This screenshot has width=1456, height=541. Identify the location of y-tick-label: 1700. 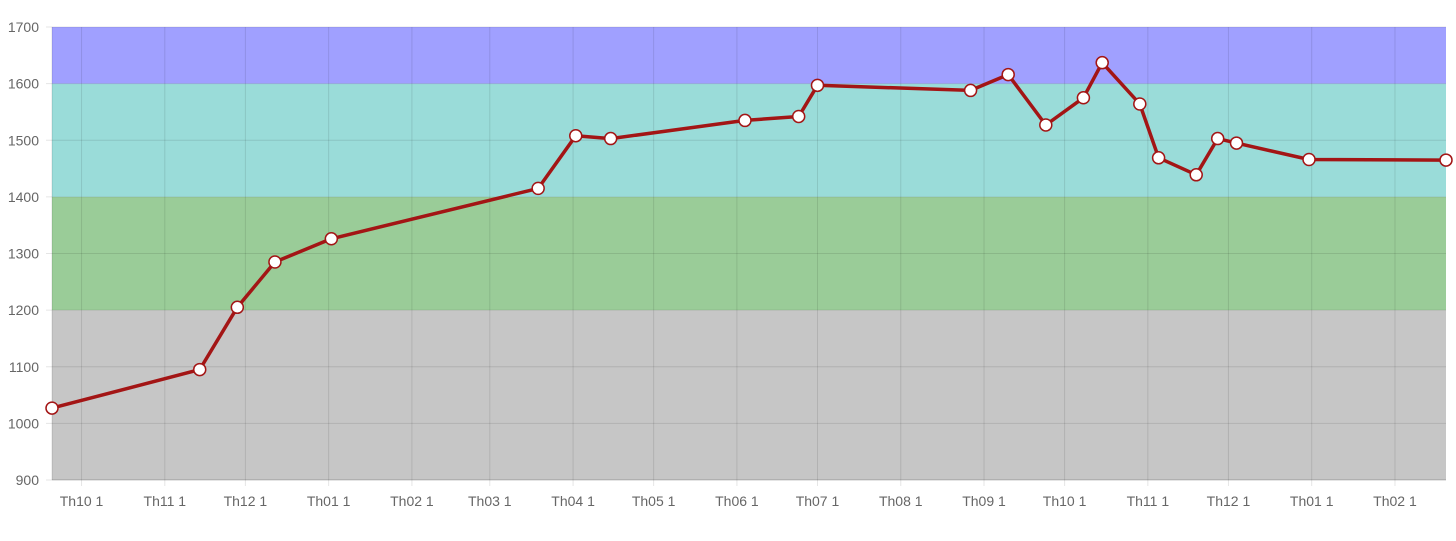
(23, 27).